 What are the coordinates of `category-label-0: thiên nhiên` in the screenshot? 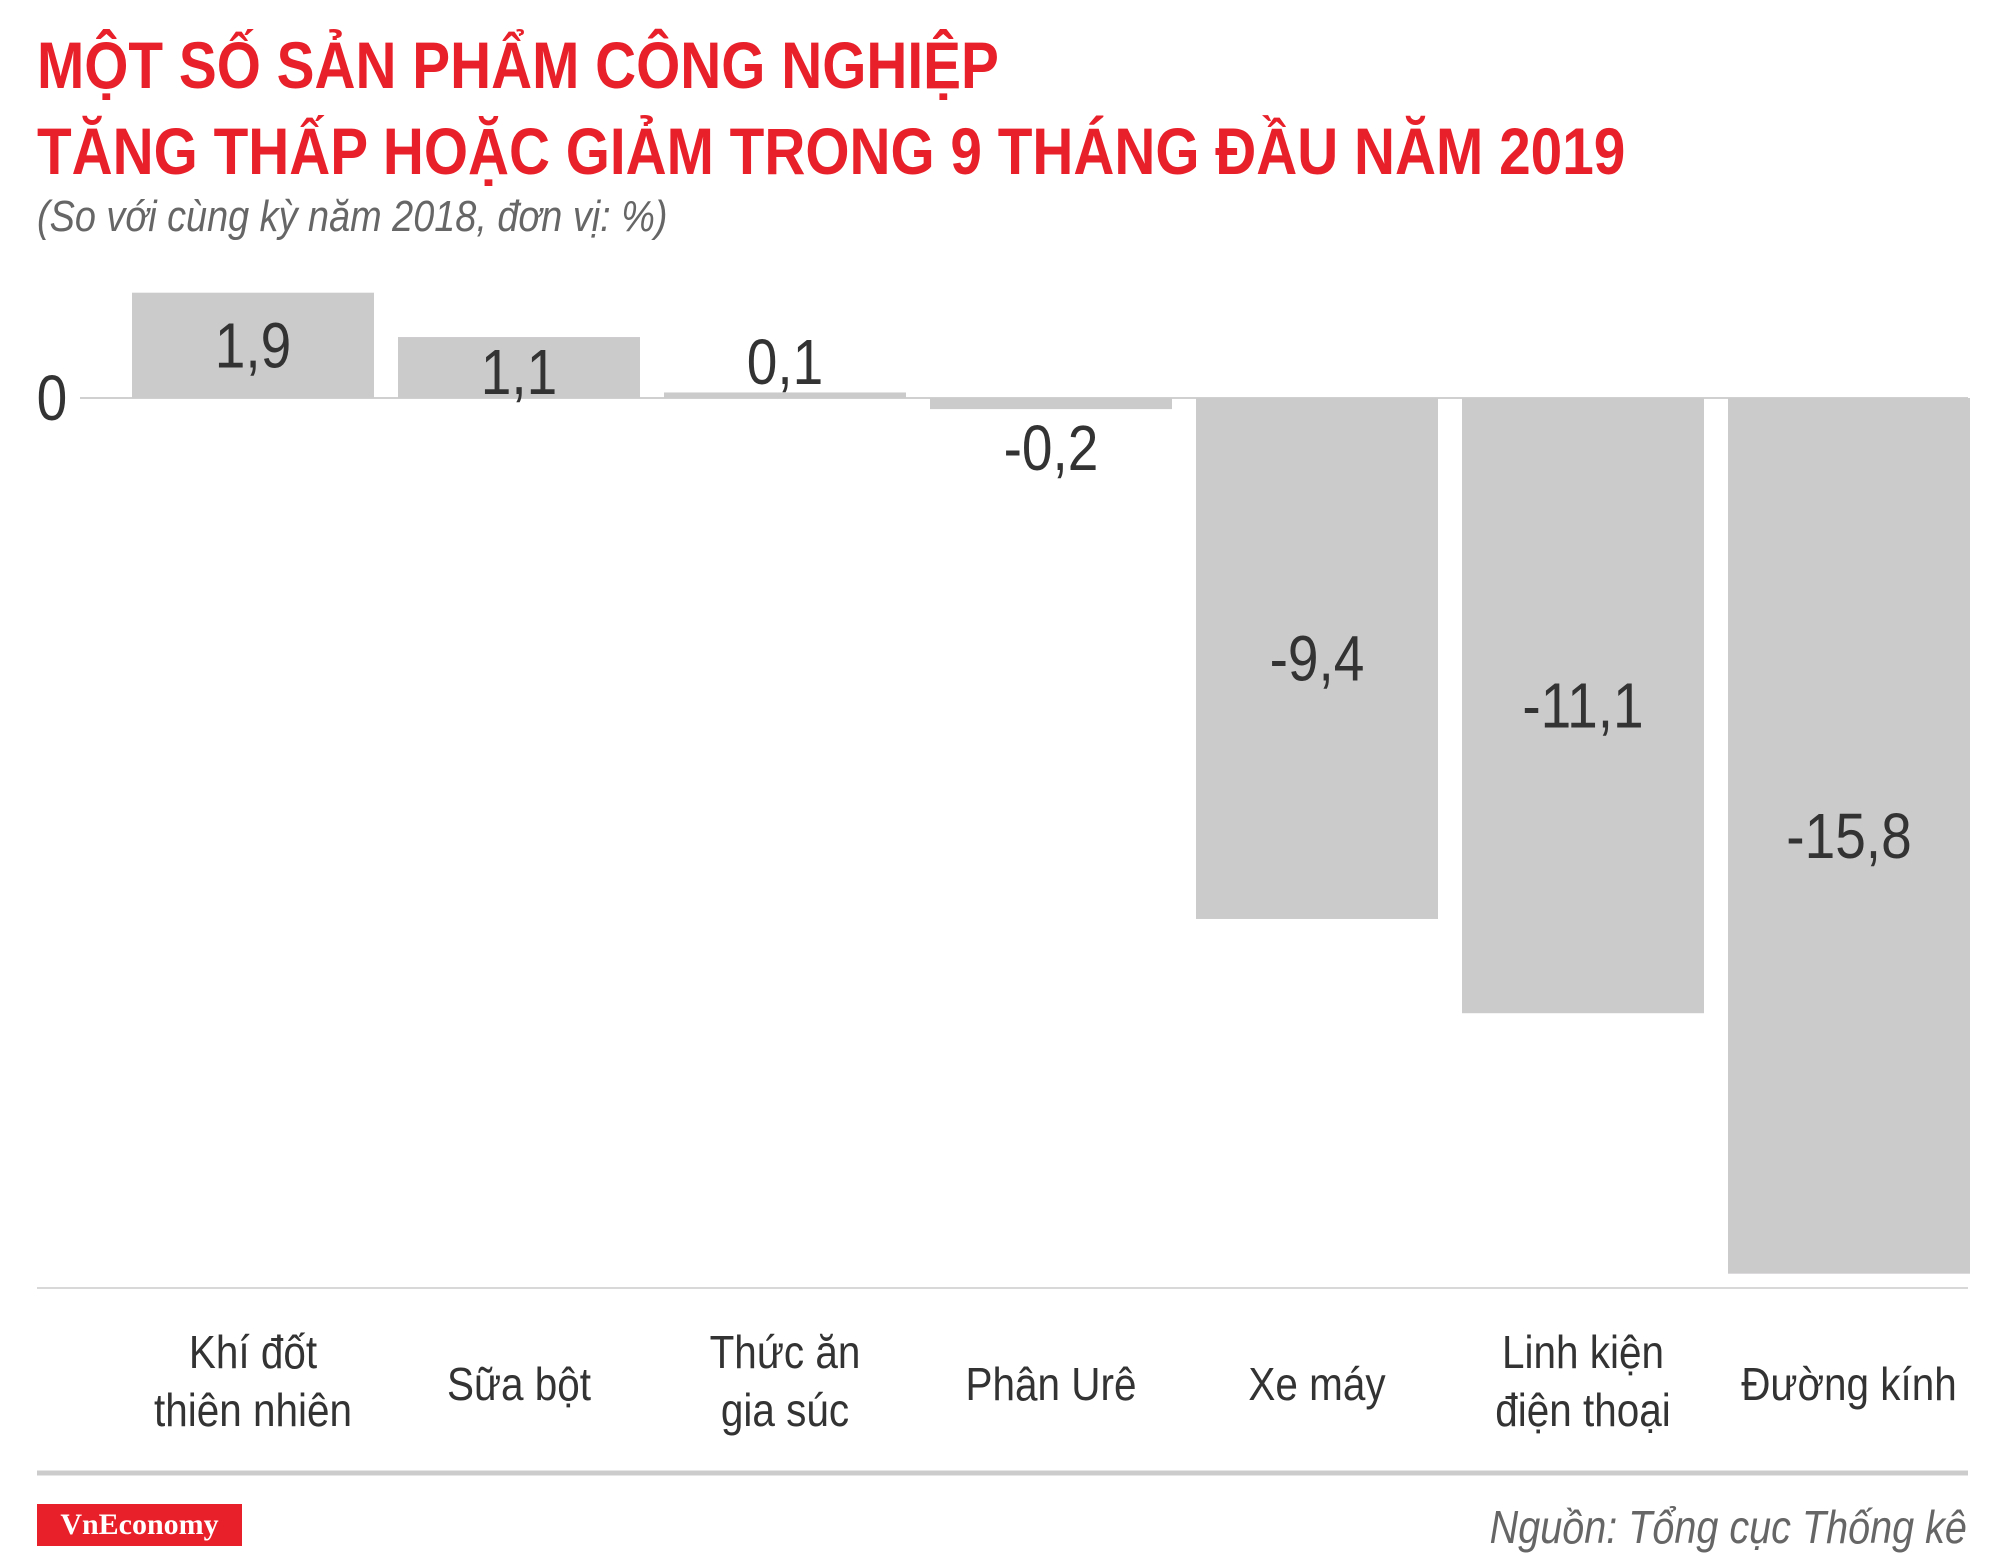 It's located at (253, 1411).